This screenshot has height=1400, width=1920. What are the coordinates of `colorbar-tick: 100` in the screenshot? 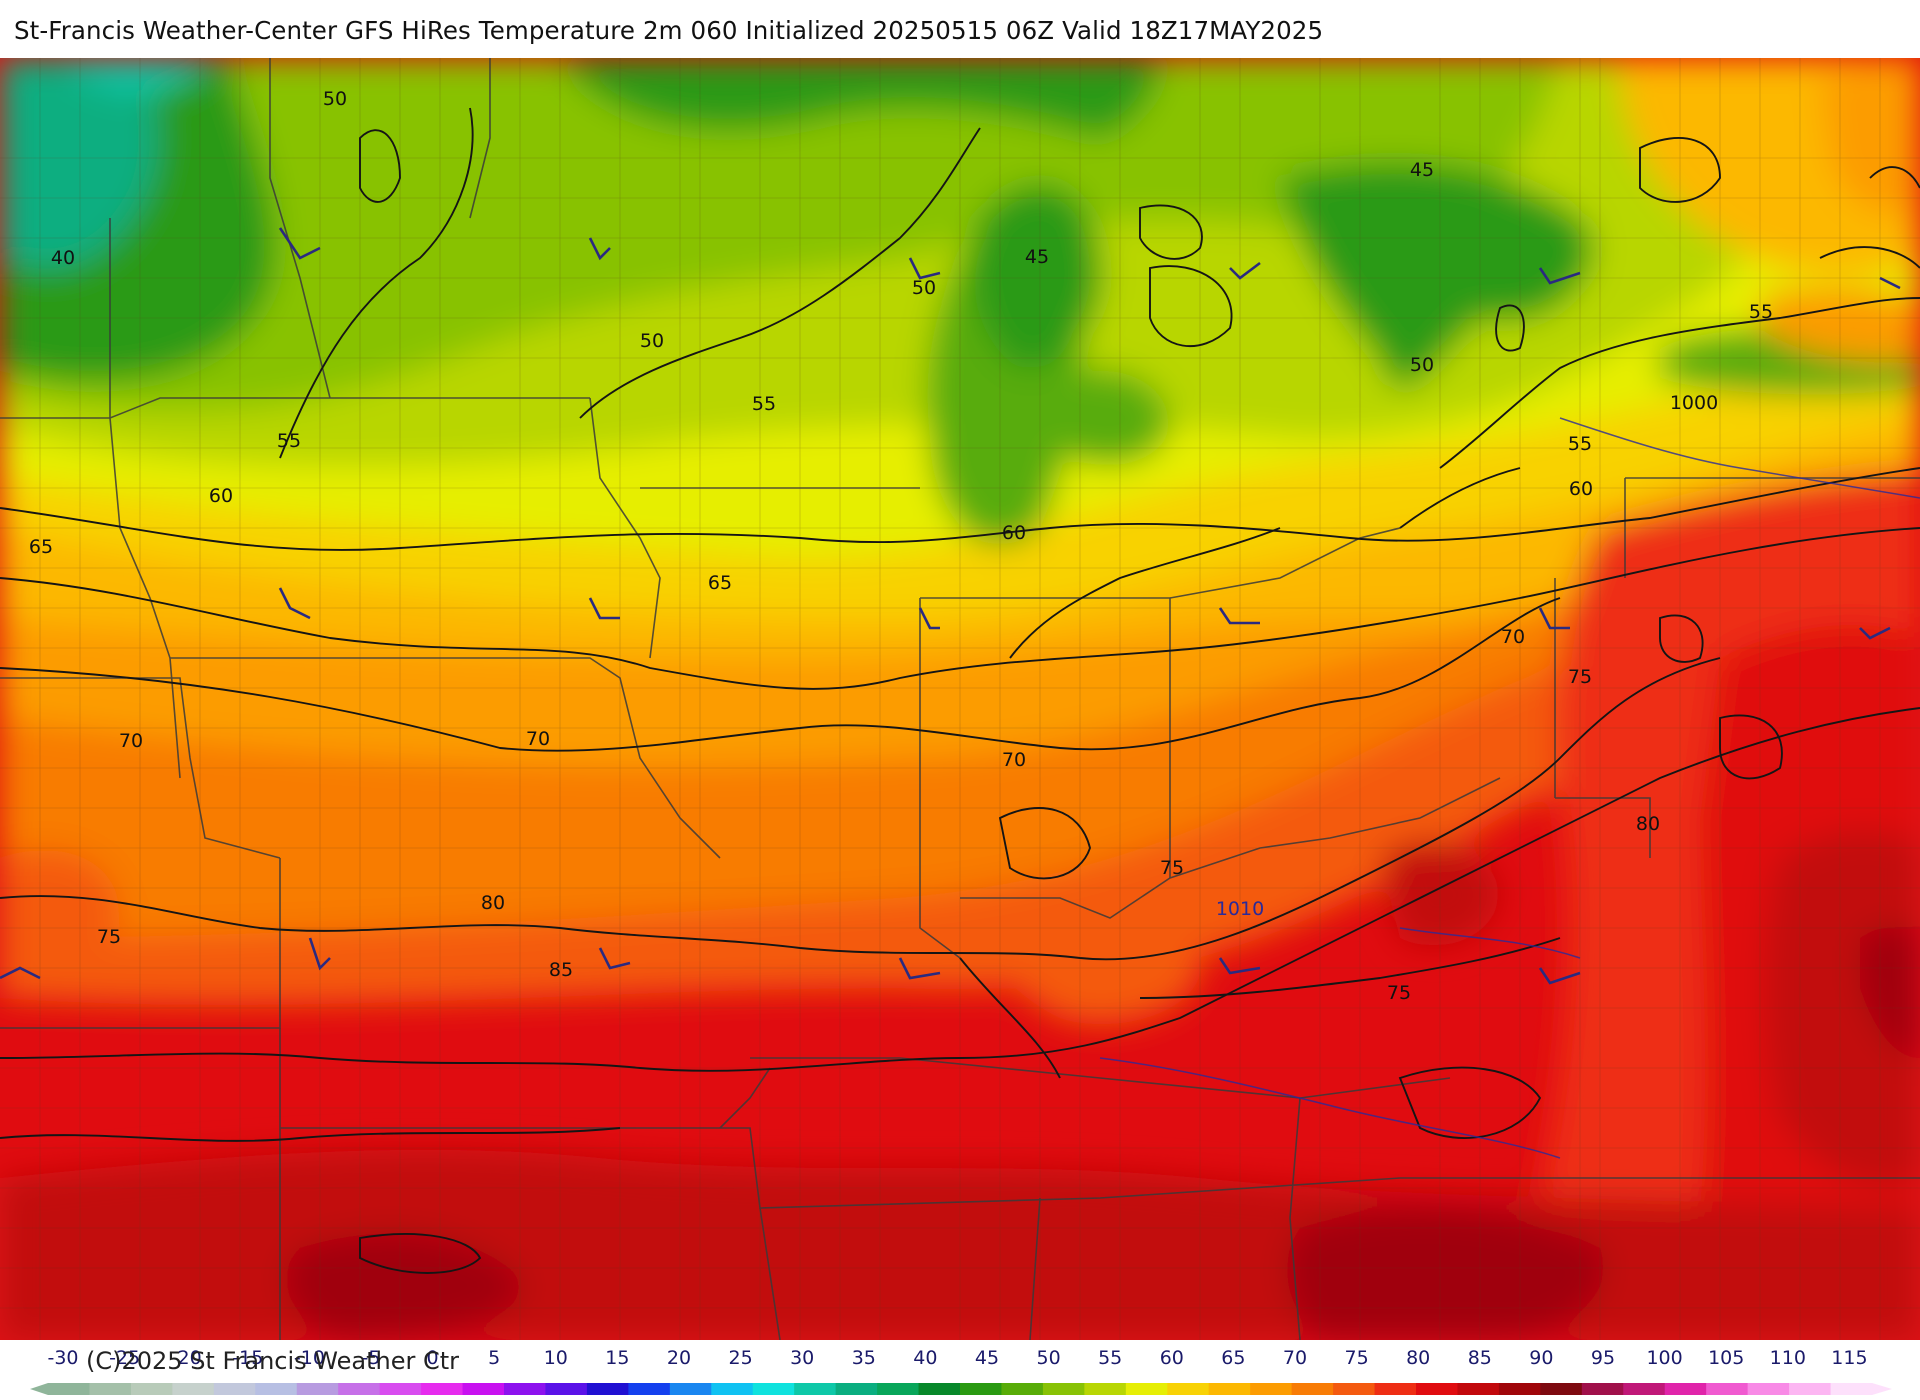 It's located at (1664, 1358).